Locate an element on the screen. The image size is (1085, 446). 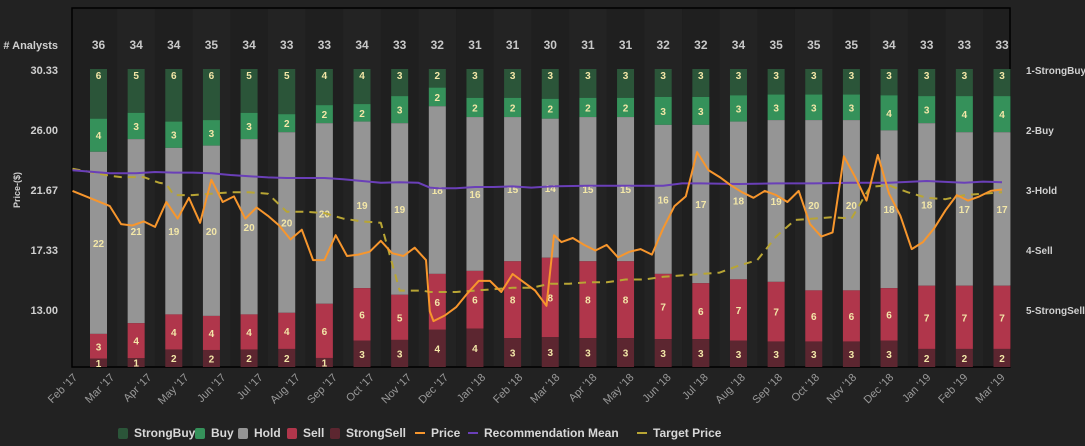
legend-item-target-price: Target Price is located at coordinates (679, 433).